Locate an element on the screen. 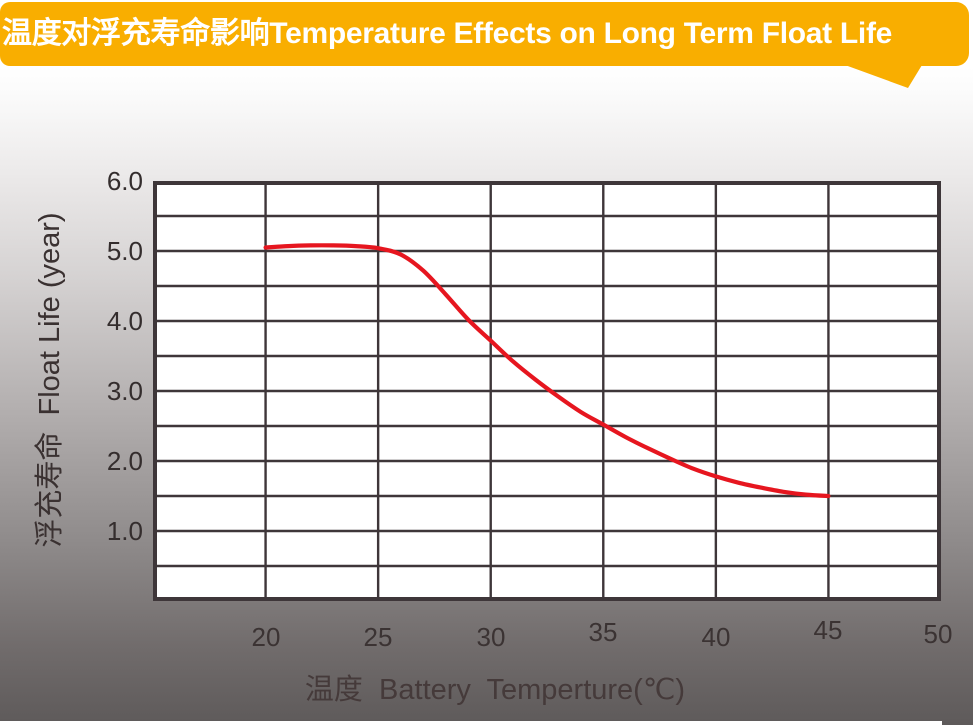 The width and height of the screenshot is (973, 725). x-tick-label: 45 is located at coordinates (828, 630).